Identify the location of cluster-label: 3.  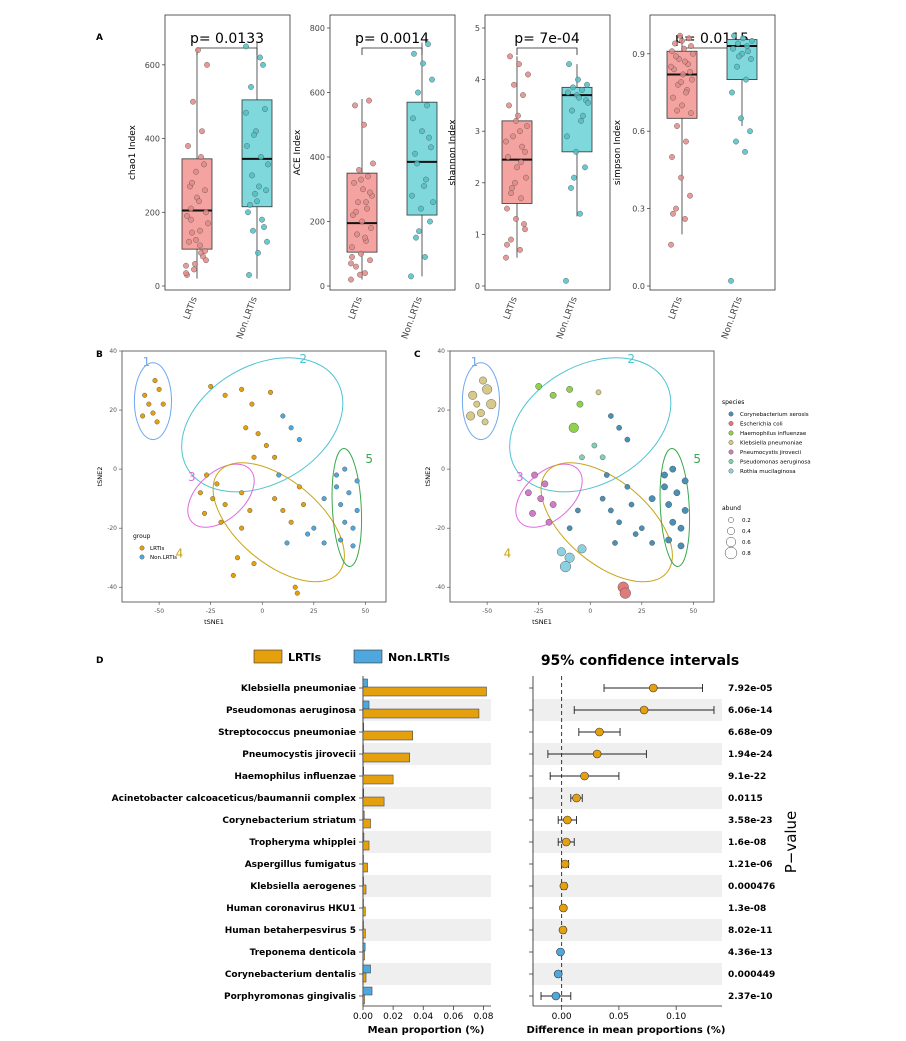
(520, 477).